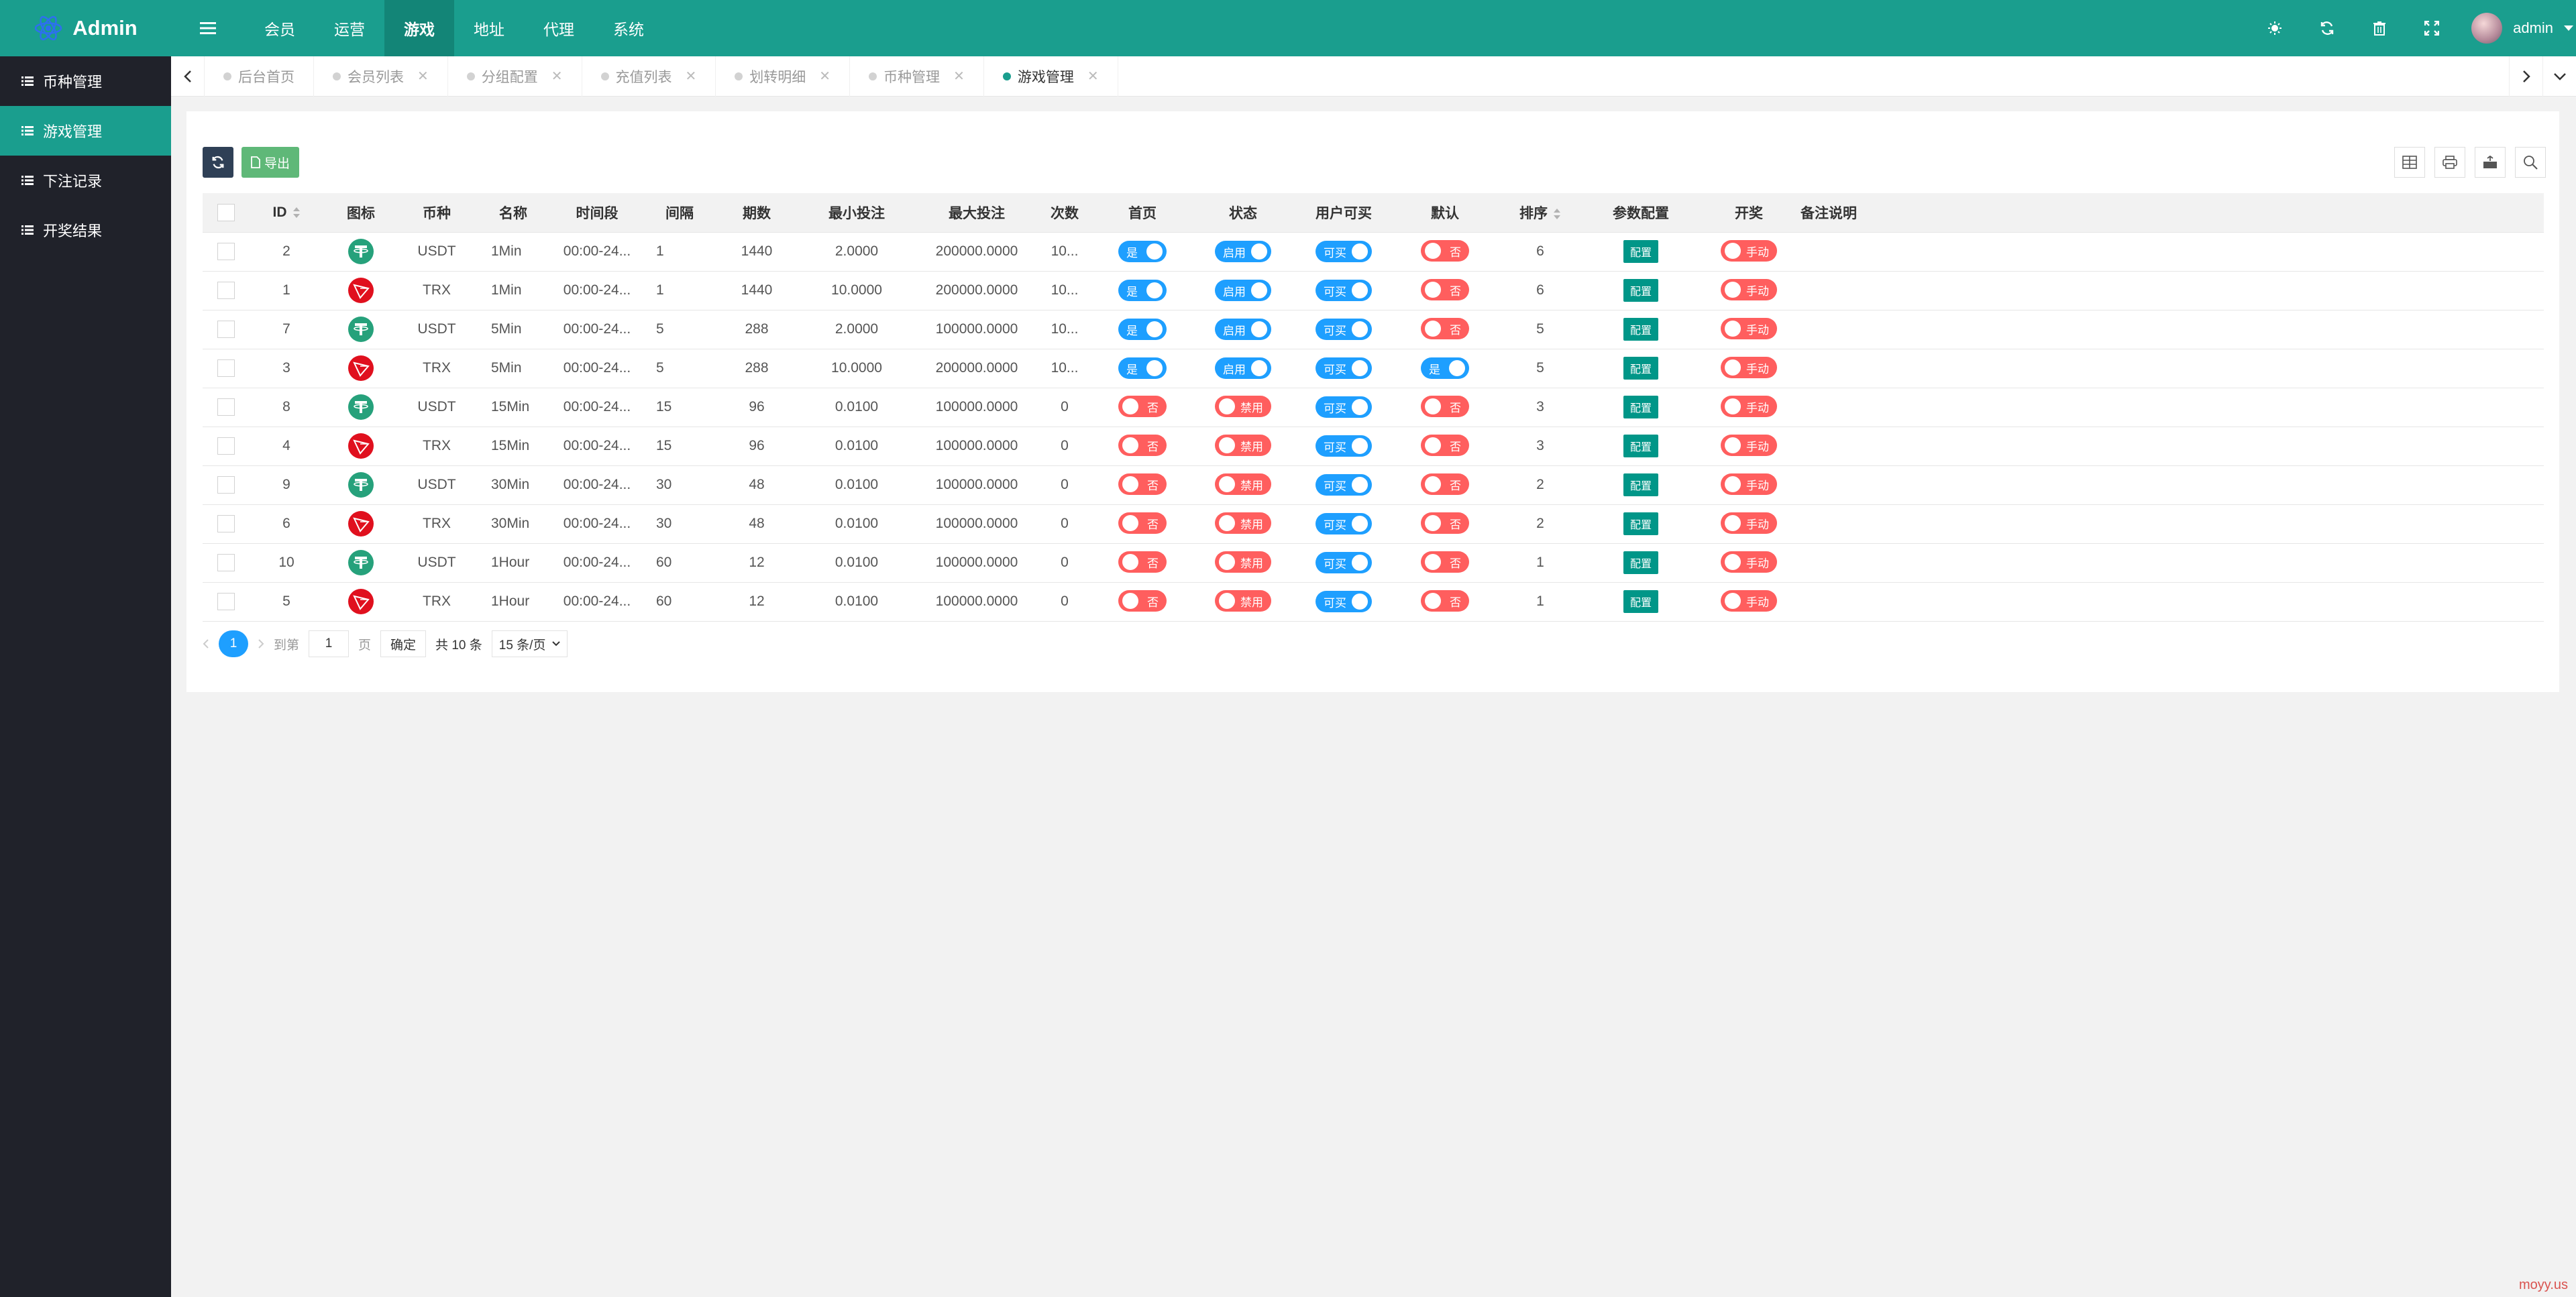  Describe the element at coordinates (515, 76) in the screenshot. I see `tab: 分组配置 ✕` at that location.